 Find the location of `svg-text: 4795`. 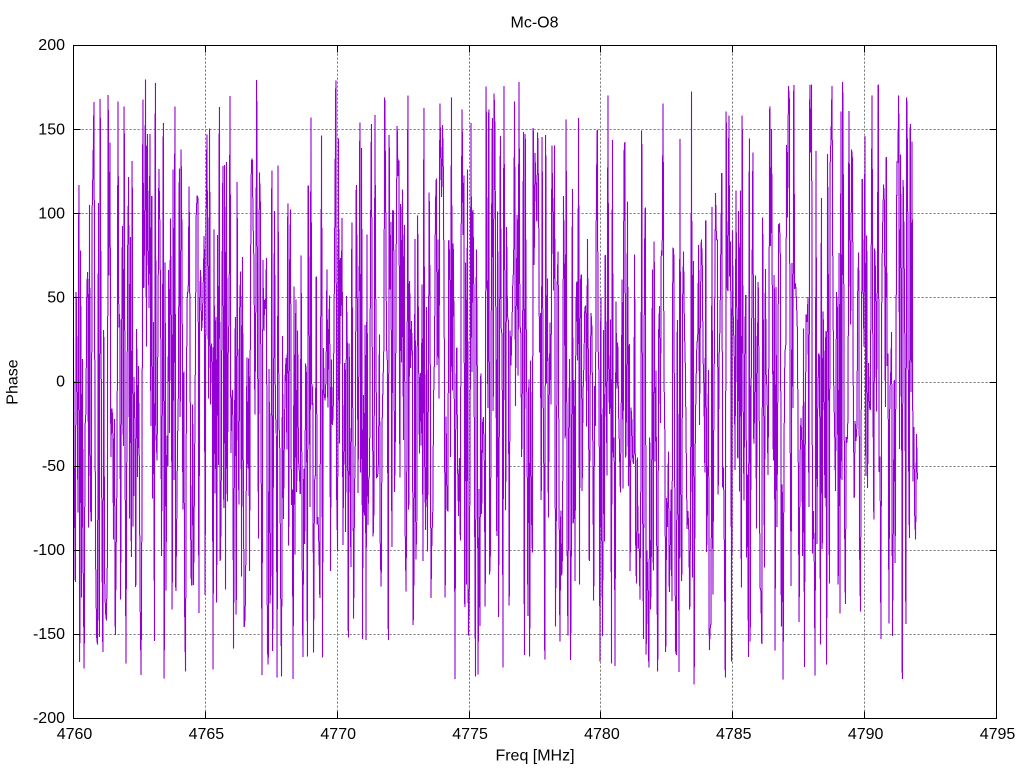

svg-text: 4795 is located at coordinates (998, 734).